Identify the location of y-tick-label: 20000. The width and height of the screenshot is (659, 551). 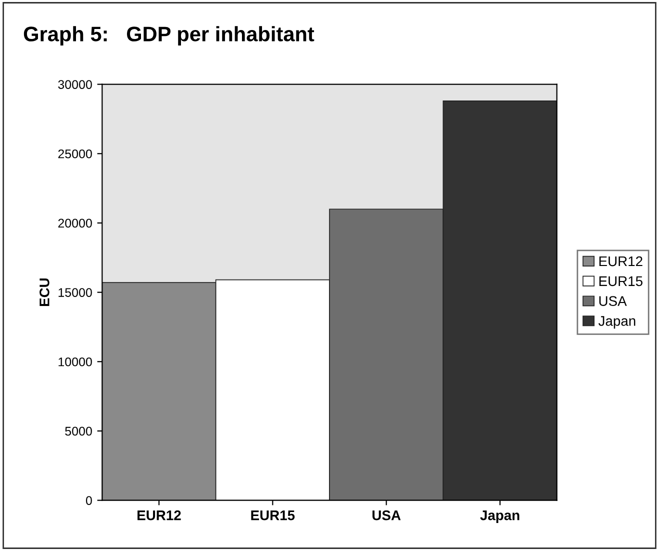
(75, 223).